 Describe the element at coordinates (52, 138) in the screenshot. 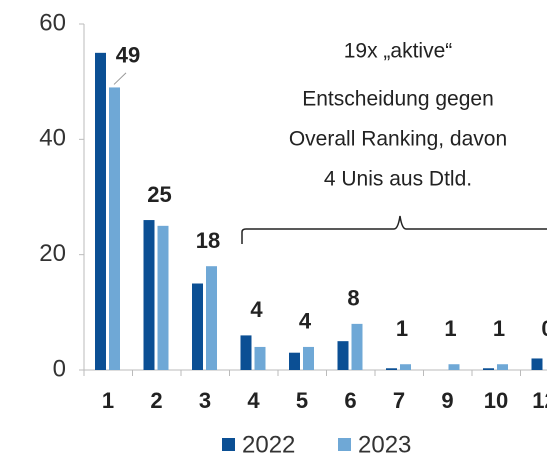

I see `y-tick-label: 40` at that location.